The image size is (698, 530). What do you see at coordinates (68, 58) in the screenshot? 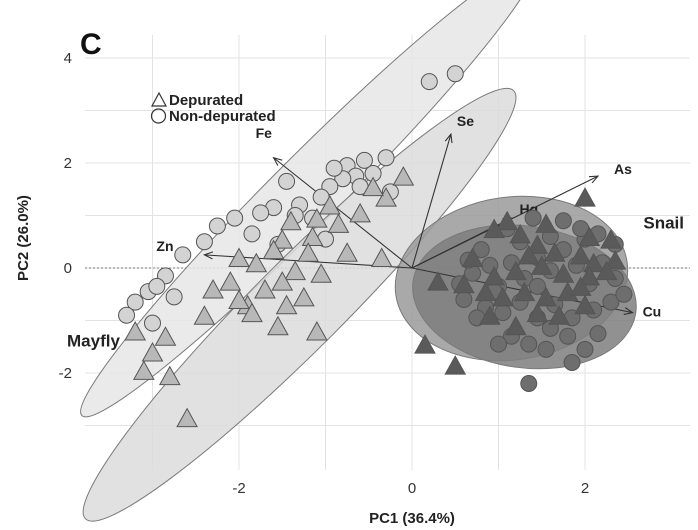
I see `y-tick-label: 4` at bounding box center [68, 58].